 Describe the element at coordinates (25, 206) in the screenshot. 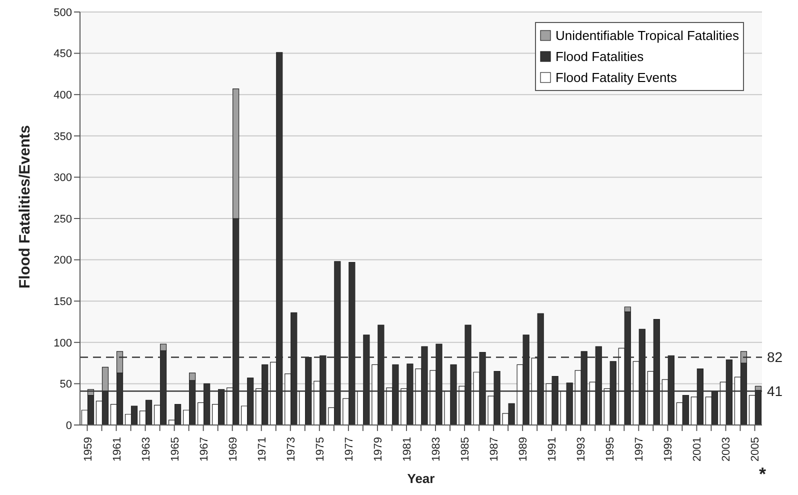

I see `y-axis-title: Flood Fatalities/Events` at that location.